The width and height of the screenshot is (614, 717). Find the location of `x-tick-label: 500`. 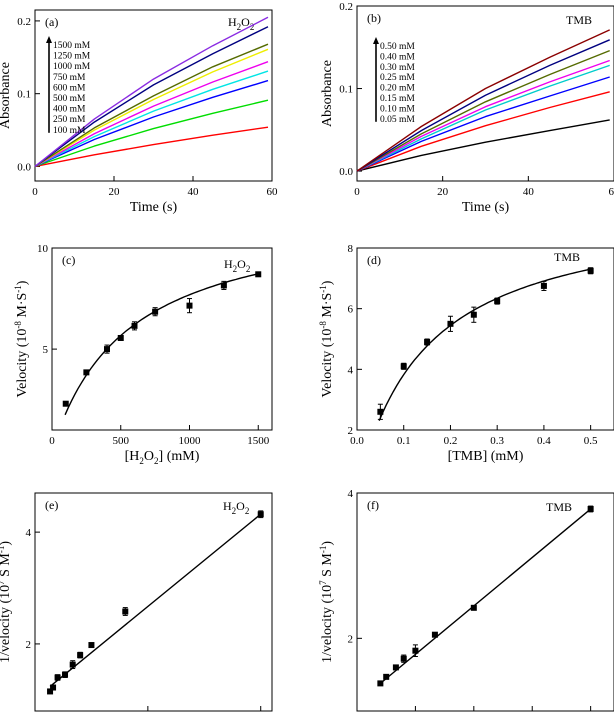

x-tick-label: 500 is located at coordinates (121, 441).